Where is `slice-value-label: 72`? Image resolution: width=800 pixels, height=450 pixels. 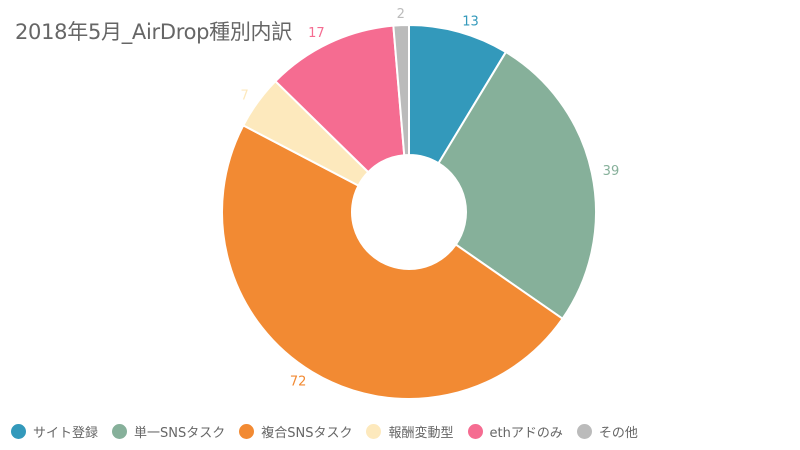 slice-value-label: 72 is located at coordinates (298, 381).